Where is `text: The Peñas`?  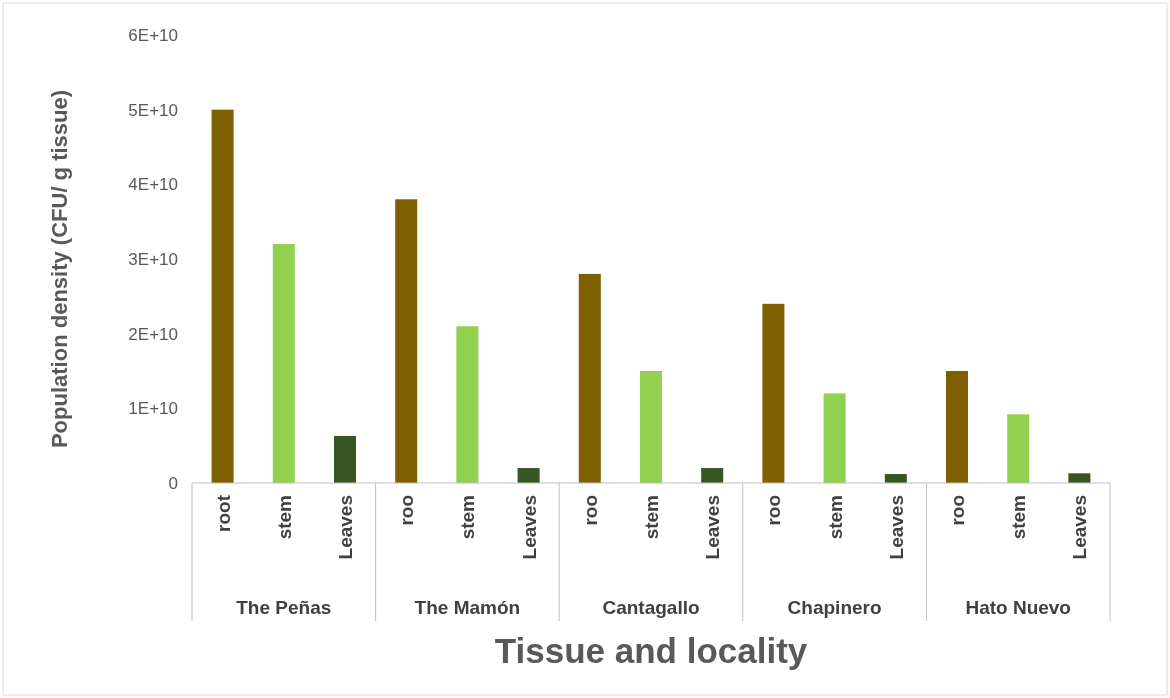 text: The Peñas is located at coordinates (284, 607).